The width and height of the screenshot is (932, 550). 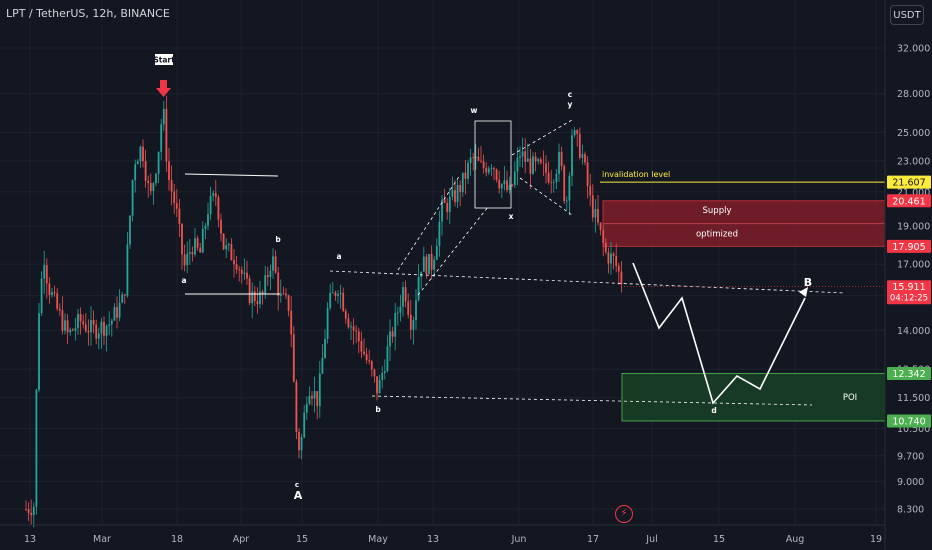 I want to click on supply-label: Supply, so click(x=717, y=211).